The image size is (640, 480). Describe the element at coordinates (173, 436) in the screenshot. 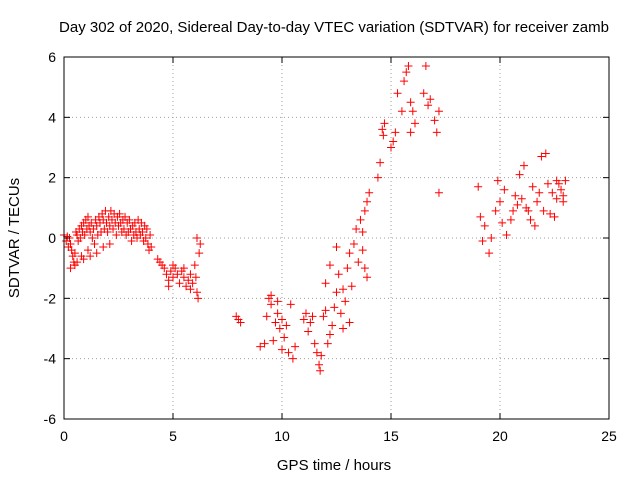

I see `x-tick-label: 5` at that location.